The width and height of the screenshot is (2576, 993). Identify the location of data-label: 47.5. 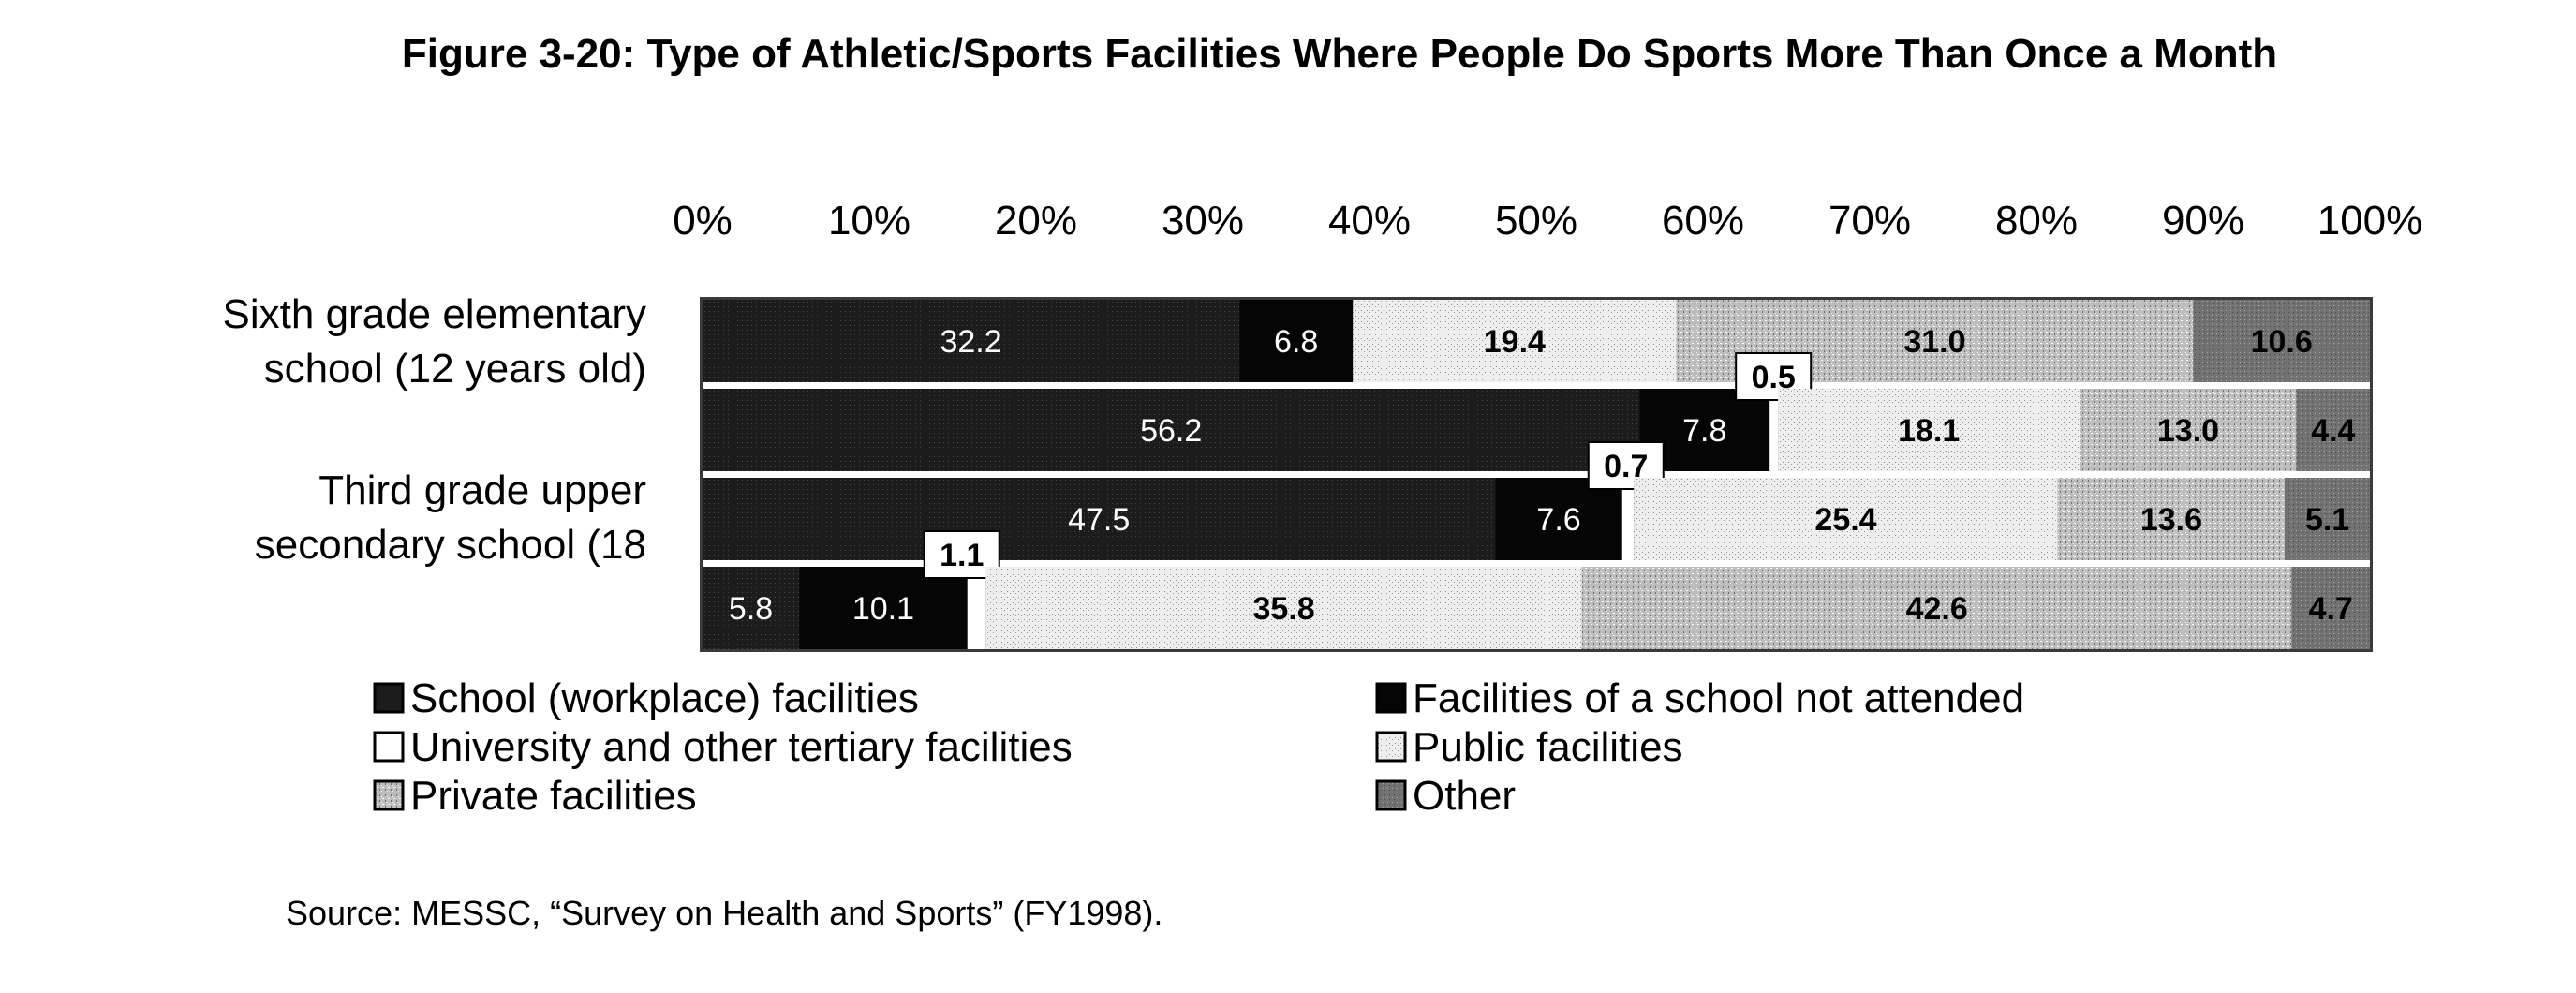
(1099, 520).